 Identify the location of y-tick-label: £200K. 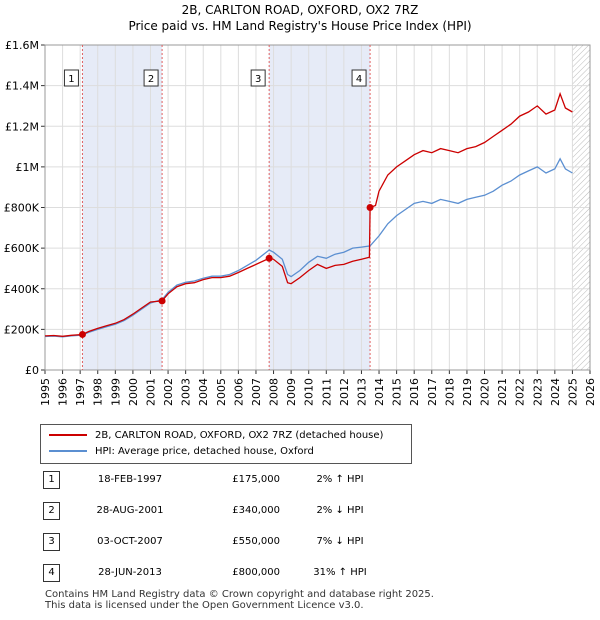
(22, 329).